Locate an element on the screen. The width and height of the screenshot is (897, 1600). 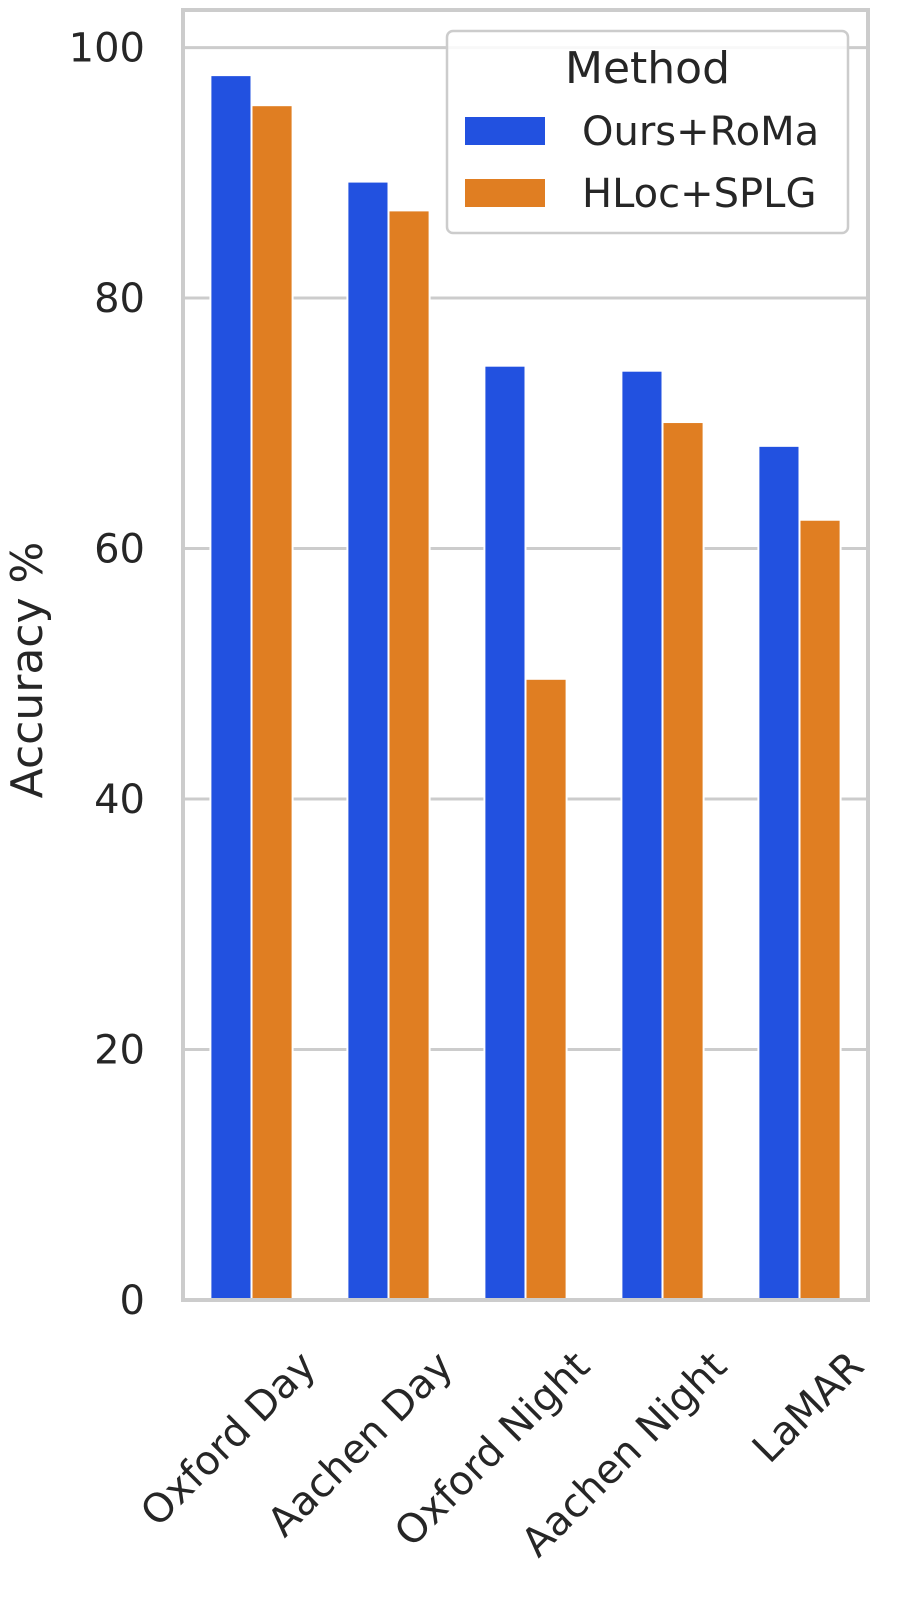
bar-ours-roma-lamar is located at coordinates (779, 872).